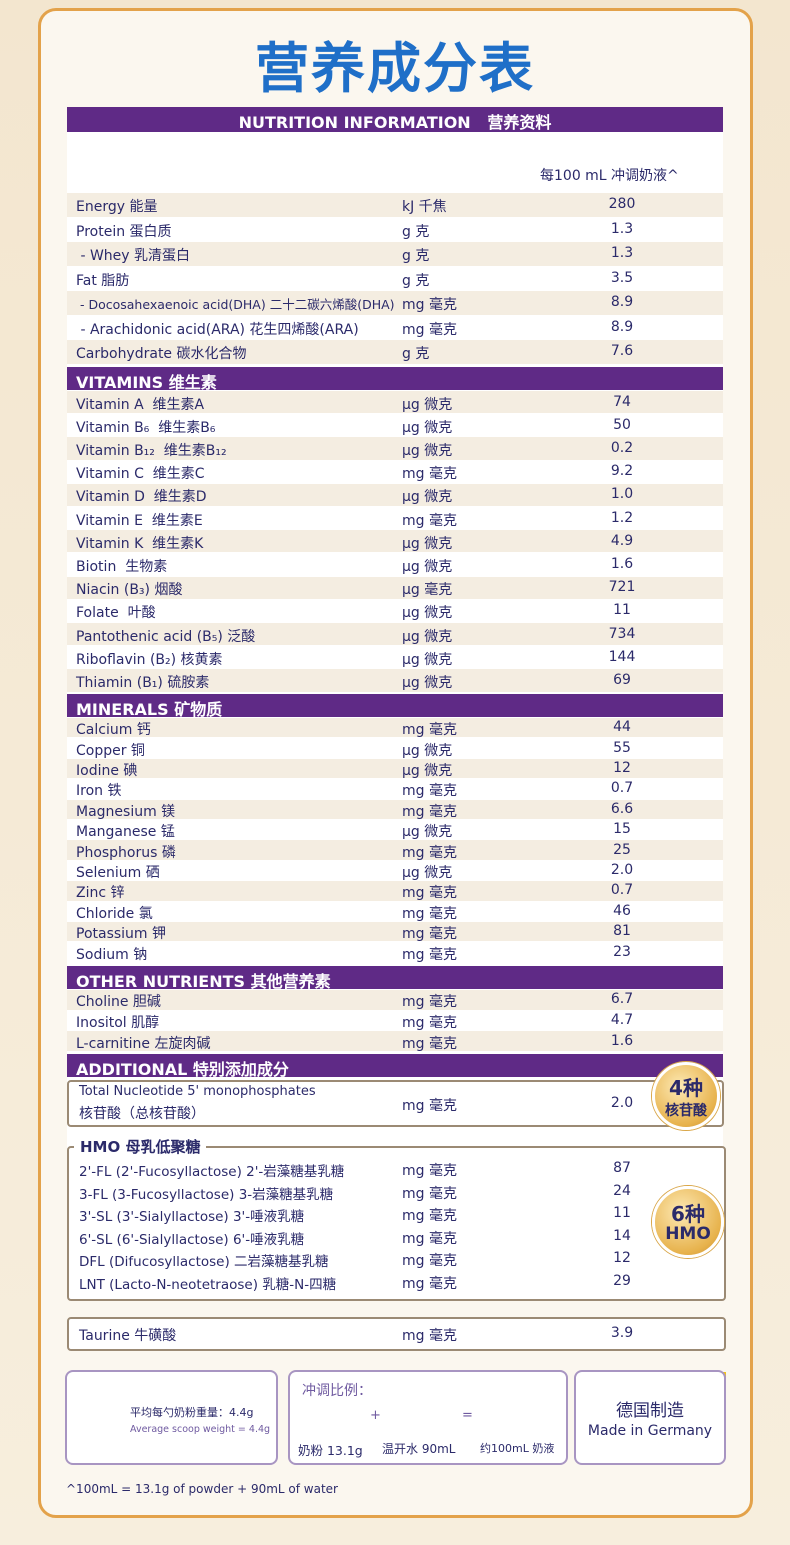 This screenshot has width=790, height=1545. What do you see at coordinates (622, 680) in the screenshot?
I see `value: 69` at bounding box center [622, 680].